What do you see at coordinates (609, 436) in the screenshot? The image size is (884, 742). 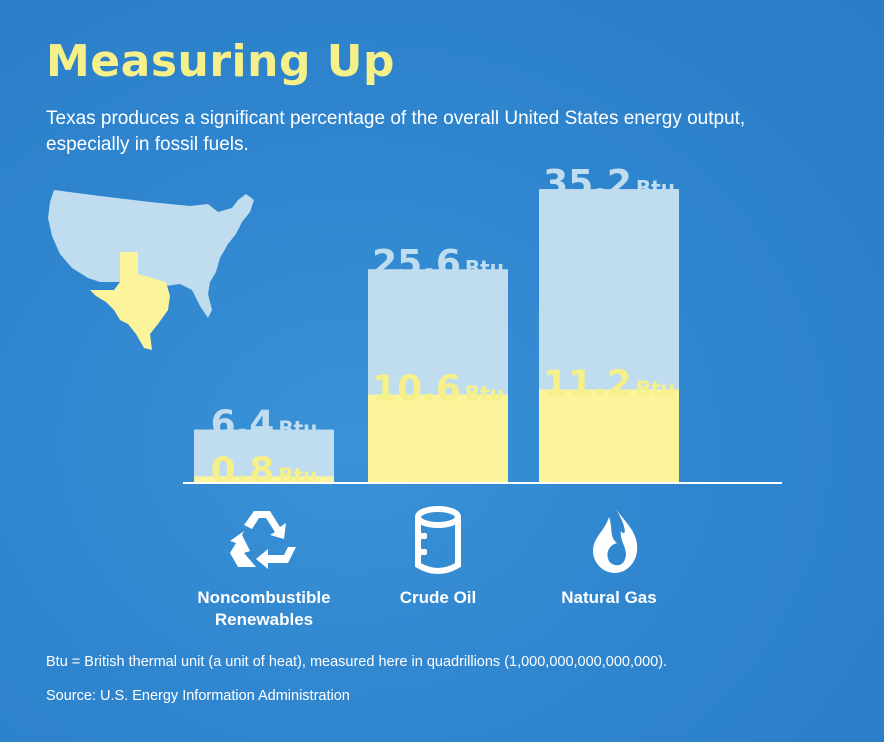 I see `bar-texas-natural-gas` at bounding box center [609, 436].